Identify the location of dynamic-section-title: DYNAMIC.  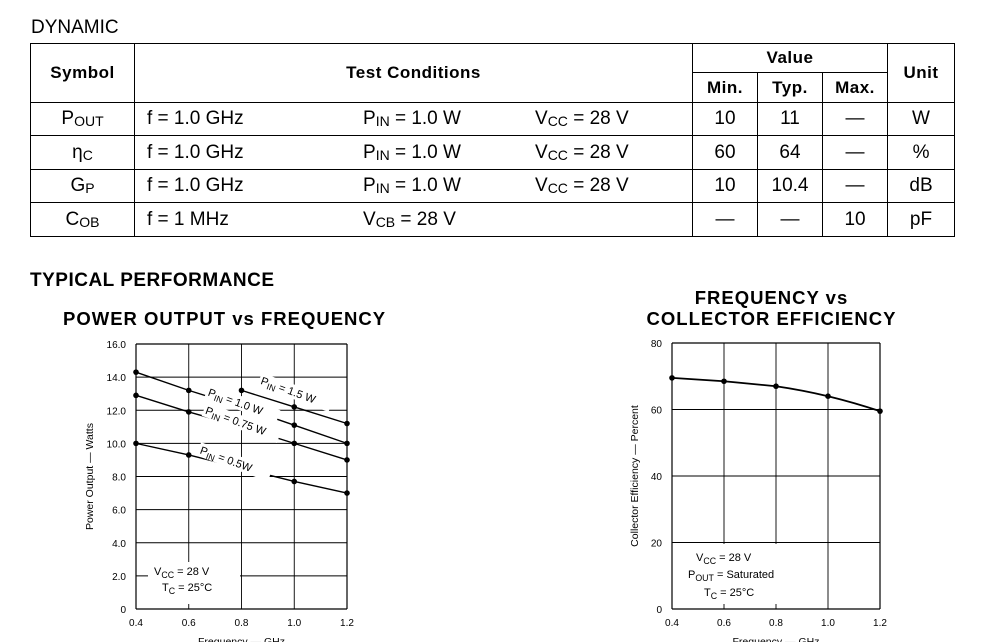
(75, 27).